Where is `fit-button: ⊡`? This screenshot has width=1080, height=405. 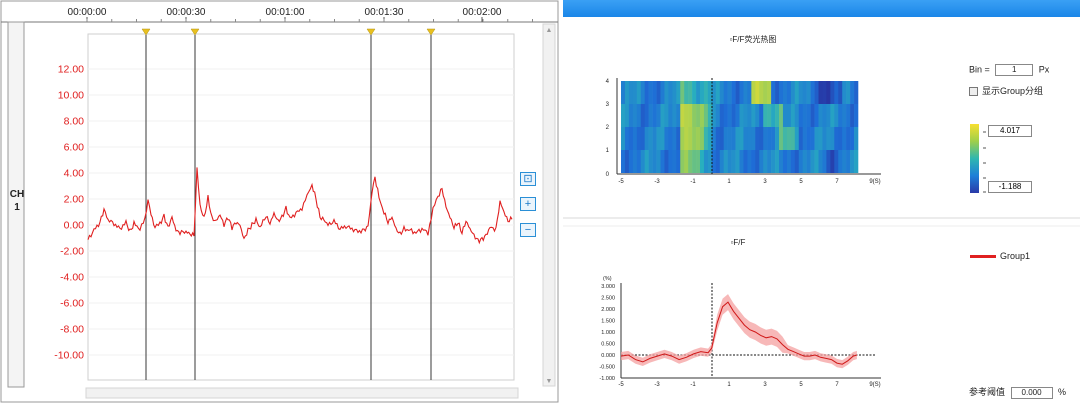 fit-button: ⊡ is located at coordinates (528, 179).